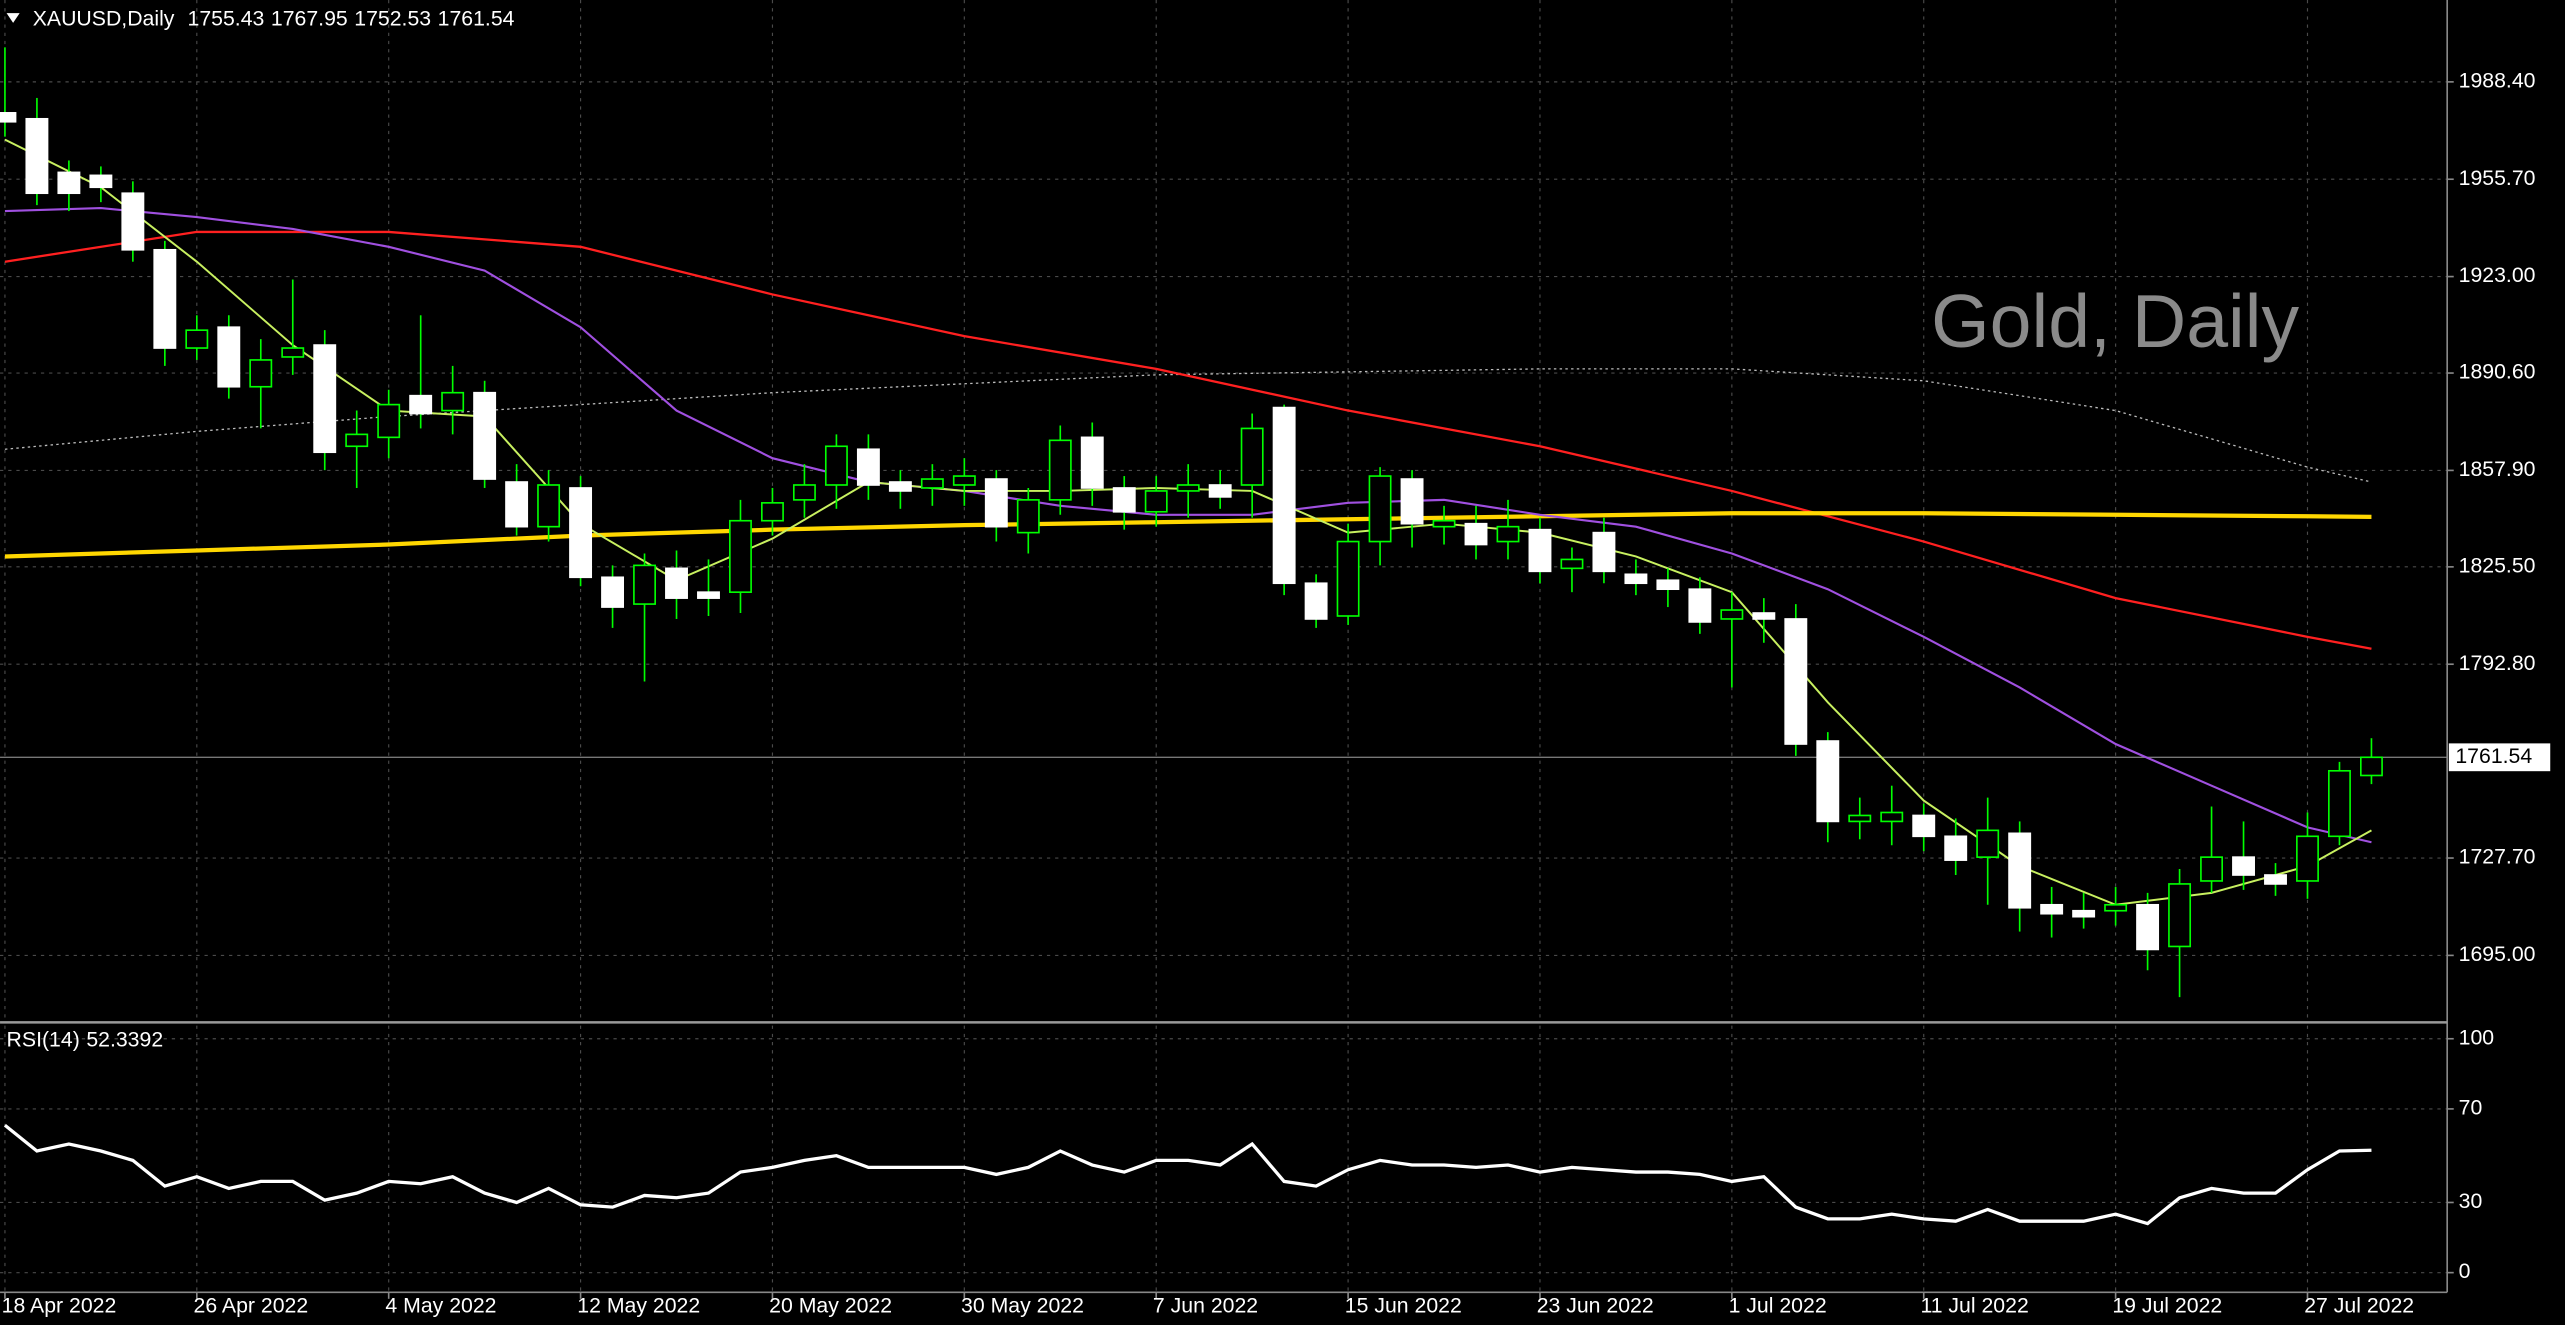 Image resolution: width=2565 pixels, height=1325 pixels. I want to click on current-price-label: 1761.54, so click(2493, 756).